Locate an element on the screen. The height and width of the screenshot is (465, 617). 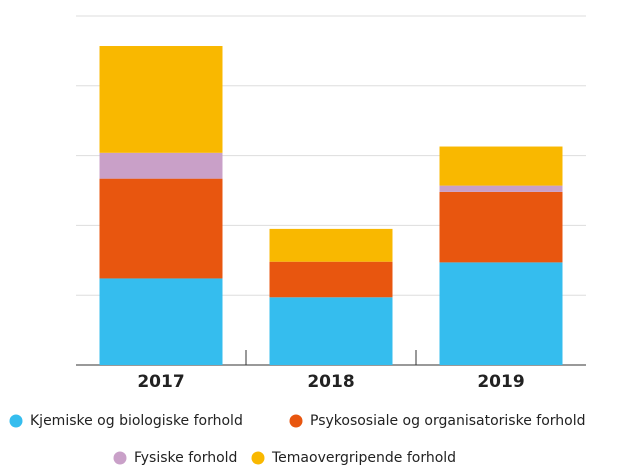
legend-label: Fysiske forhold is located at coordinates (185, 457).